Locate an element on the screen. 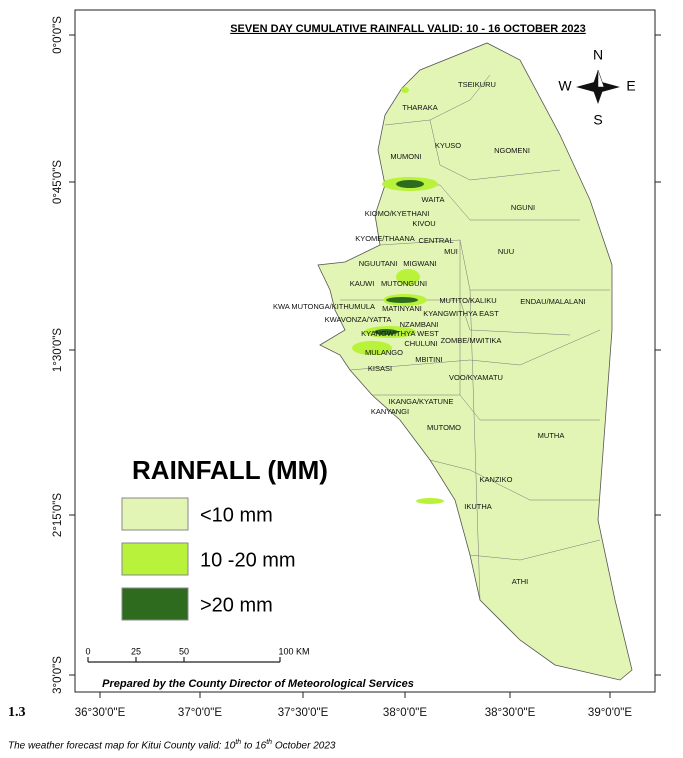 Image resolution: width=683 pixels, height=758 pixels. ward-label: ZOMBE/MWITIKA is located at coordinates (471, 340).